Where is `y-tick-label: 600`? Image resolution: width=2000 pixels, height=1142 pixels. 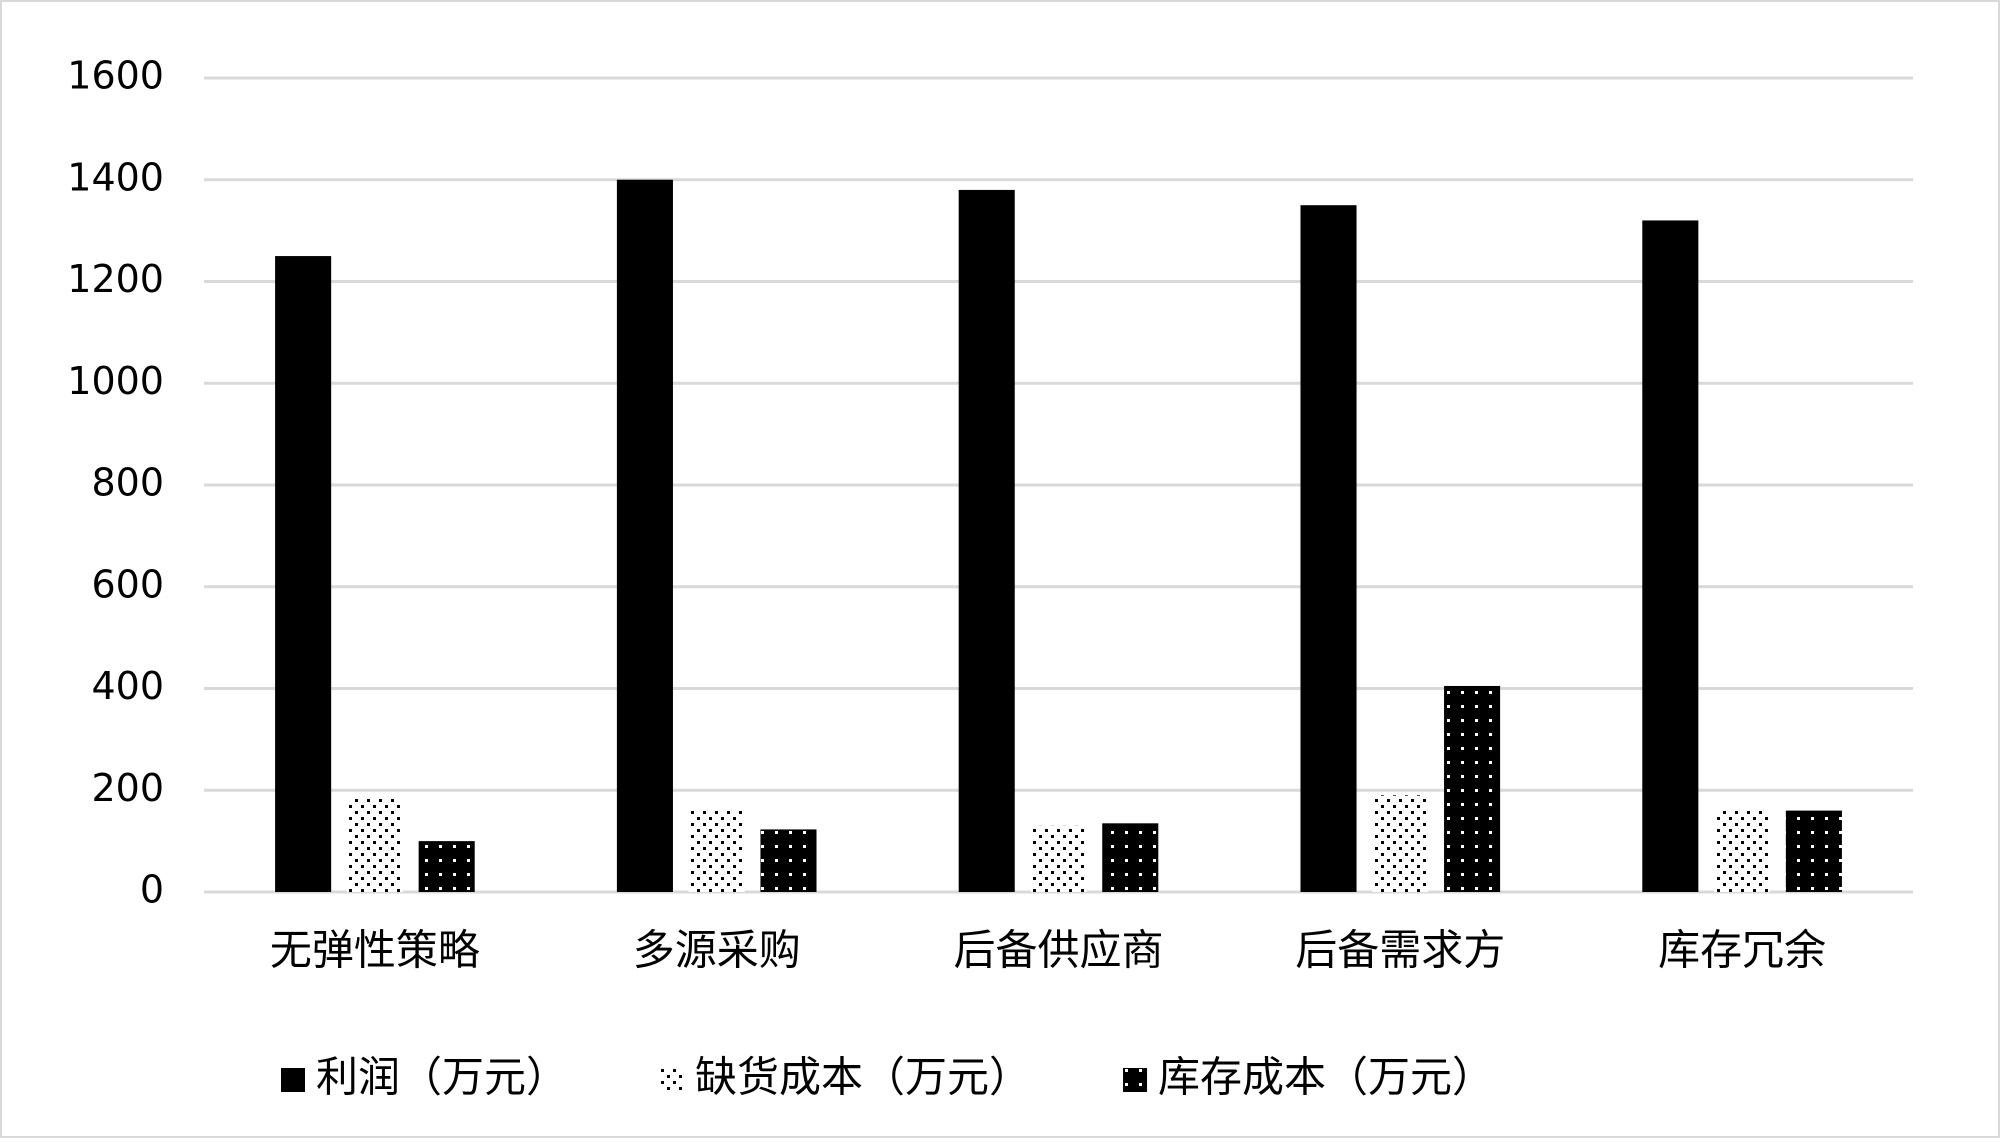
y-tick-label: 600 is located at coordinates (127, 584).